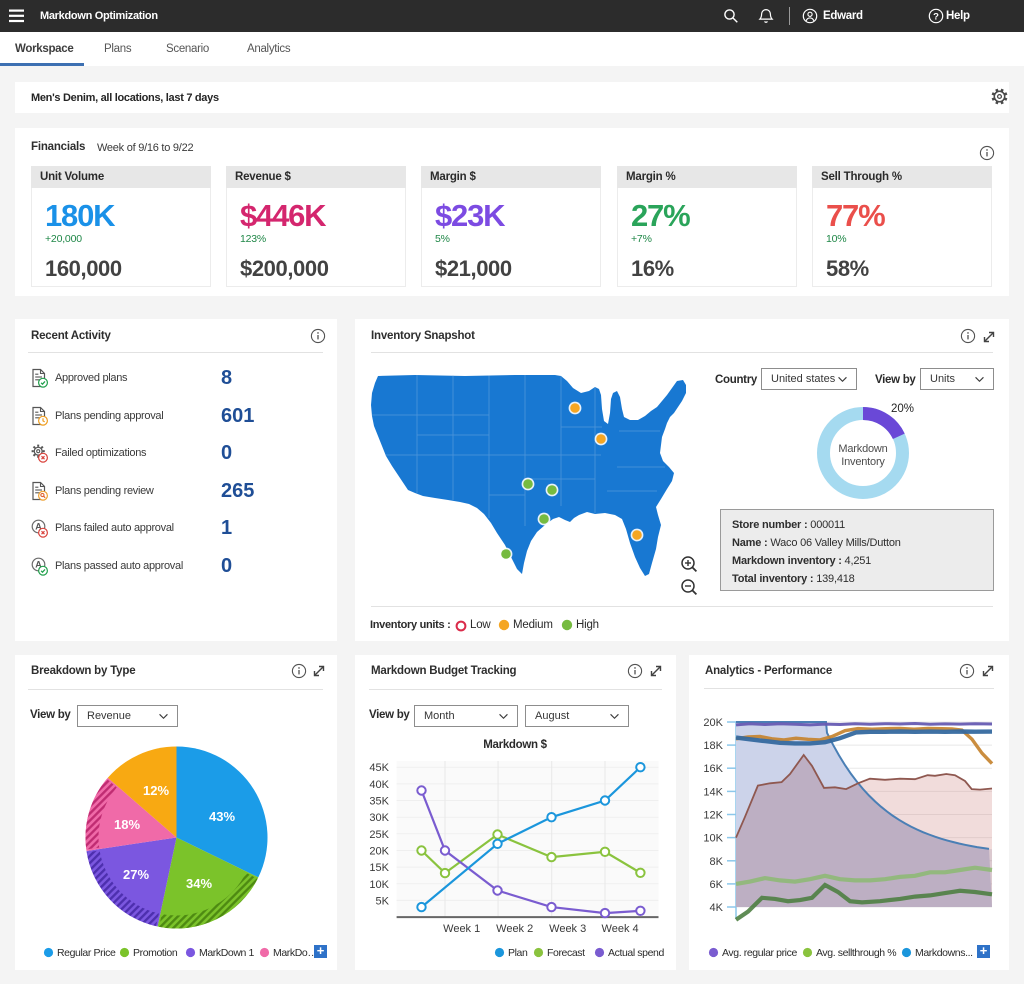  Describe the element at coordinates (717, 862) in the screenshot. I see `svg-text: 8K` at that location.